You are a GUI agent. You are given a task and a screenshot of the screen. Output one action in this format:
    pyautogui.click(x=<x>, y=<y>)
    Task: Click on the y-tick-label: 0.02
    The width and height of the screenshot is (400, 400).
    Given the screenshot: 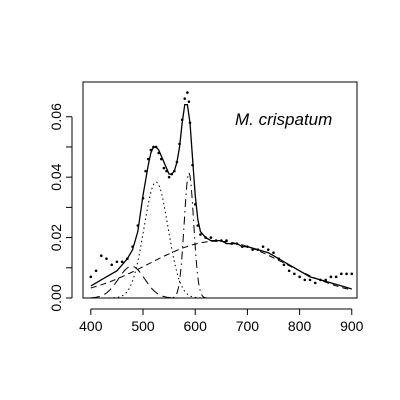 What is the action you would take?
    pyautogui.click(x=56, y=237)
    